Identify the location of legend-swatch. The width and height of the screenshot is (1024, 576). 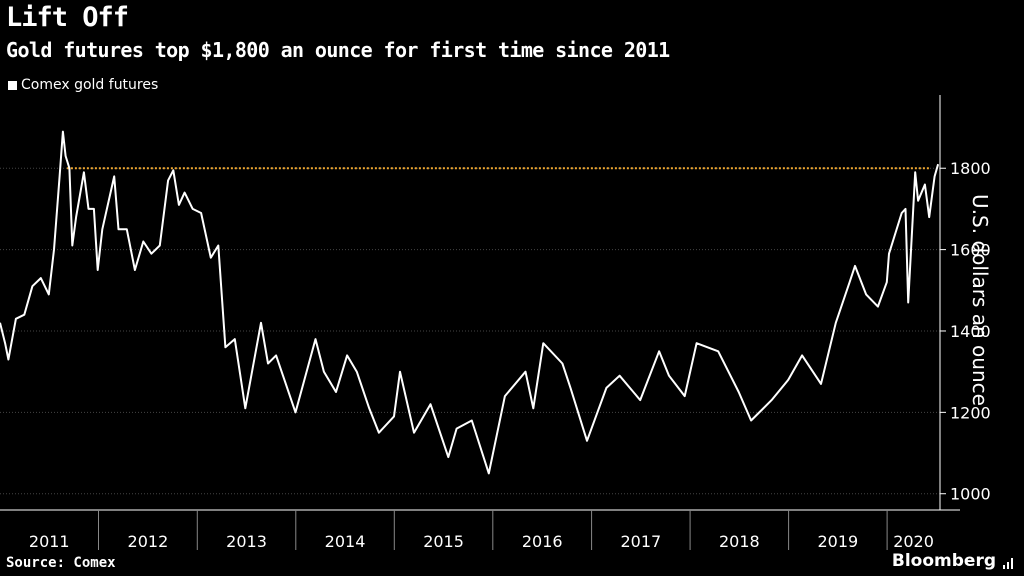
(12, 85).